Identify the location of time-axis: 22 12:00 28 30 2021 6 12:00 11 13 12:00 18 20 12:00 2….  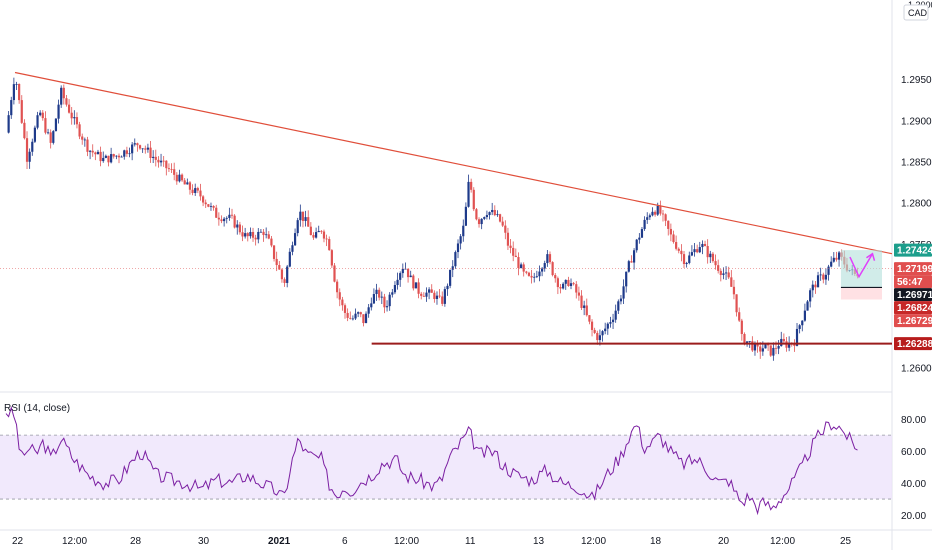
(432, 541).